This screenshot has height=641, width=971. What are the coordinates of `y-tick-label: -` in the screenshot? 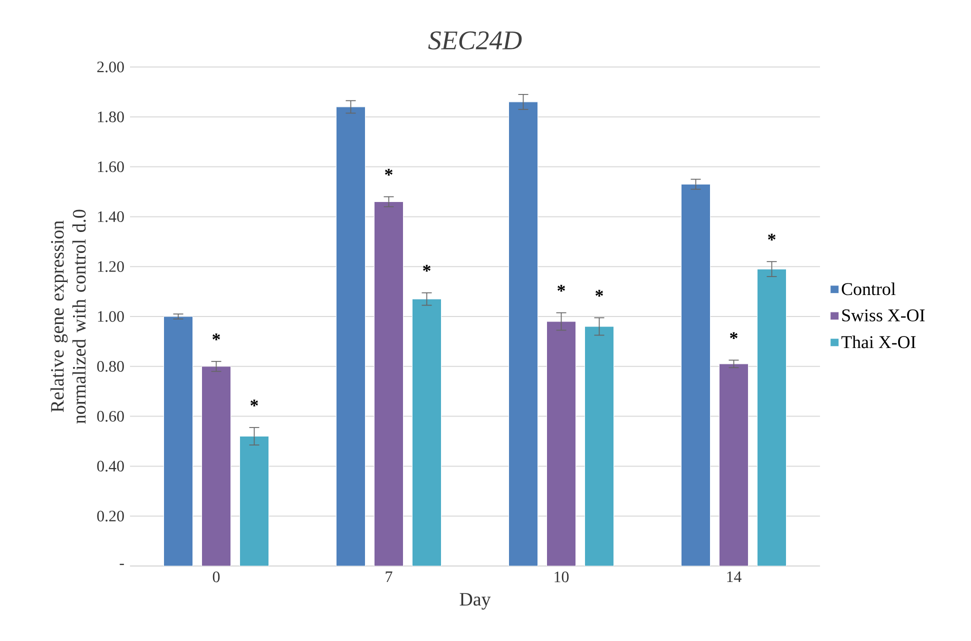 It's located at (122, 565).